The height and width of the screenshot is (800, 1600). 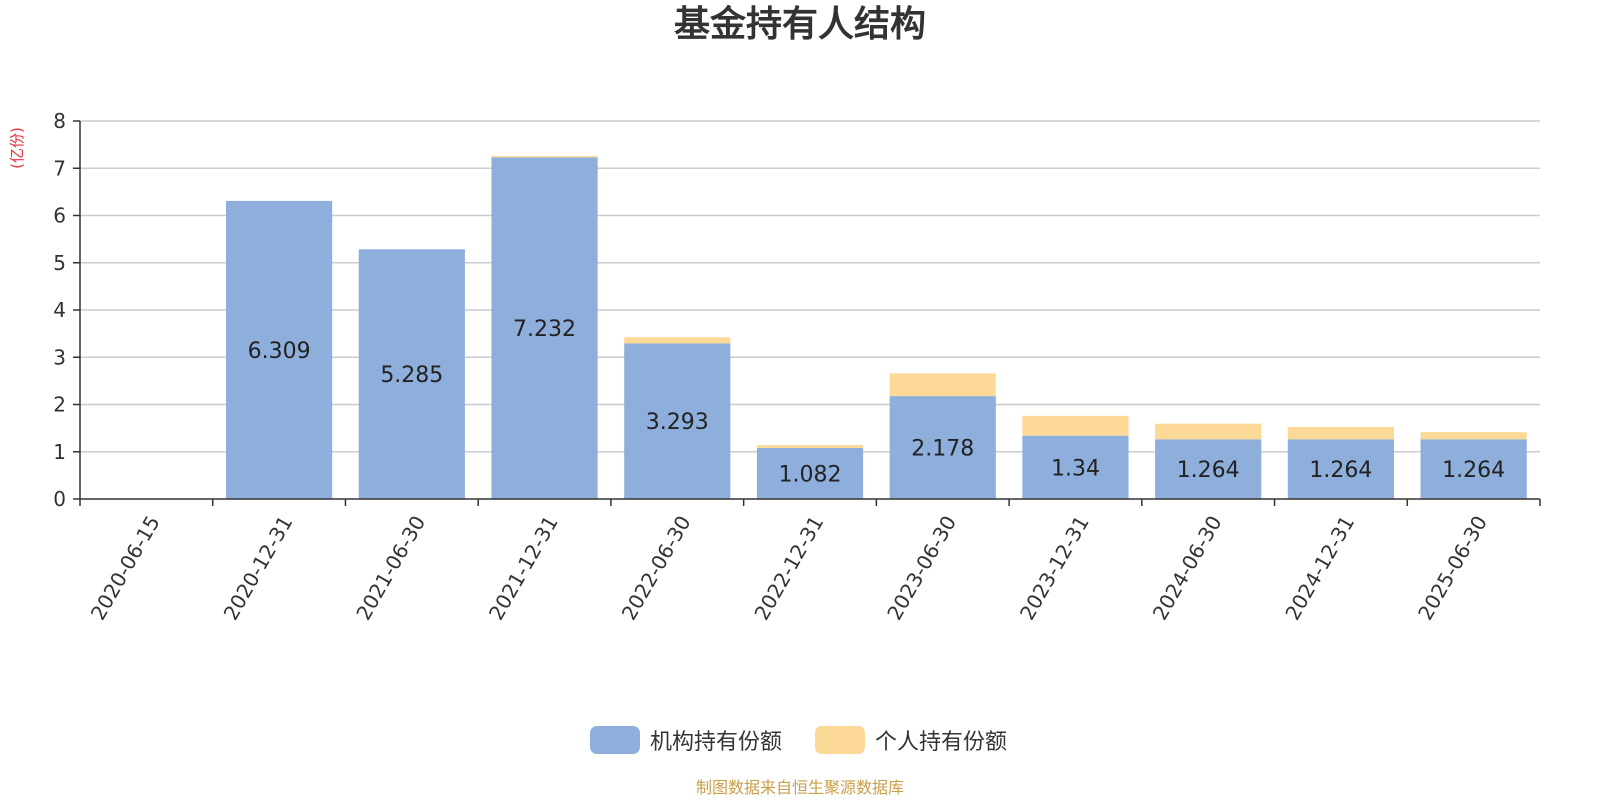 I want to click on bar-value-label: 7.232, so click(x=544, y=329).